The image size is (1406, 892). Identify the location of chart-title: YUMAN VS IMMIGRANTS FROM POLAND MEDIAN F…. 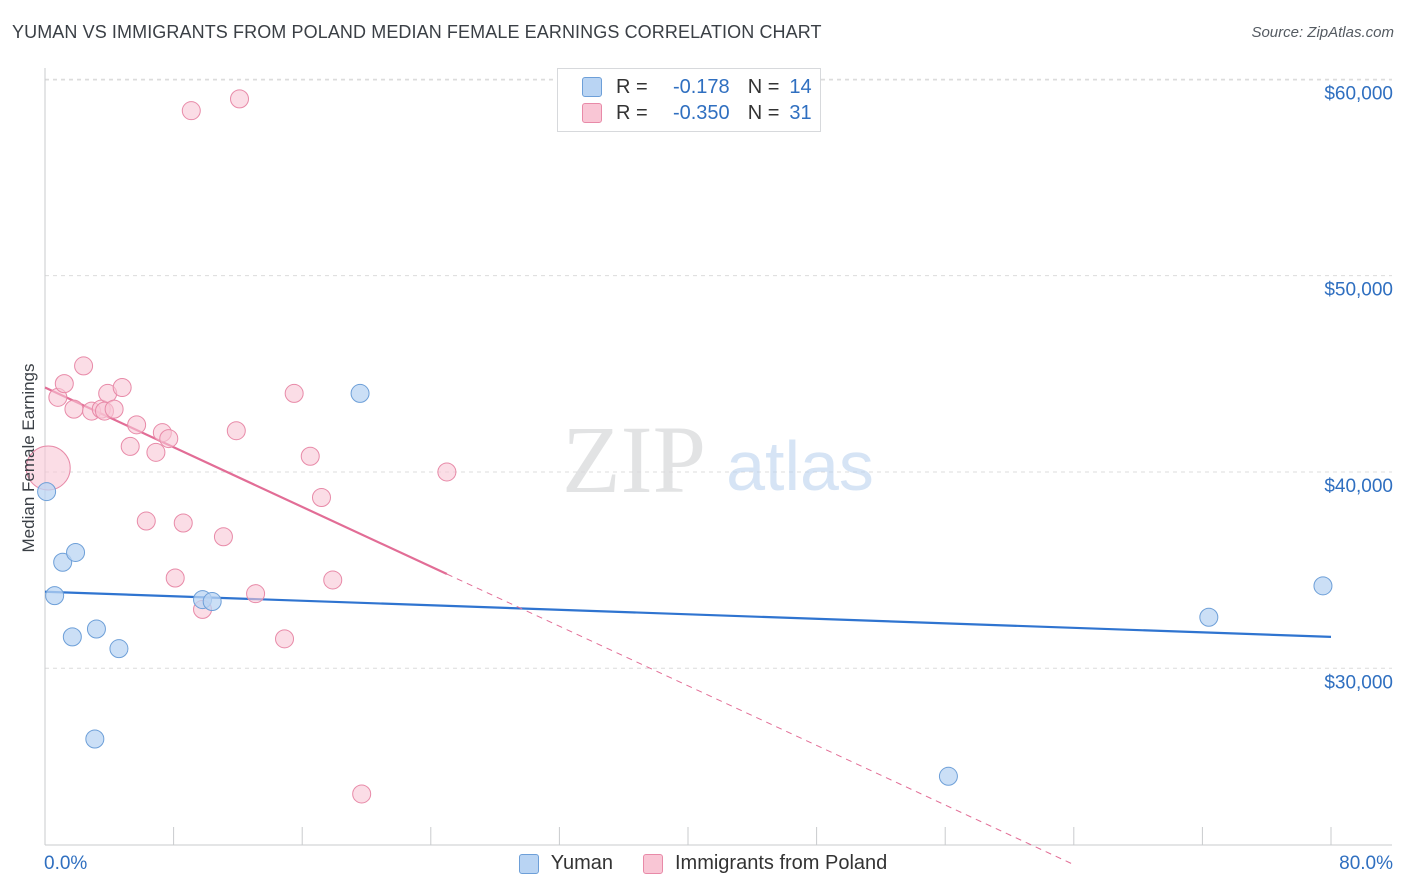
(417, 32).